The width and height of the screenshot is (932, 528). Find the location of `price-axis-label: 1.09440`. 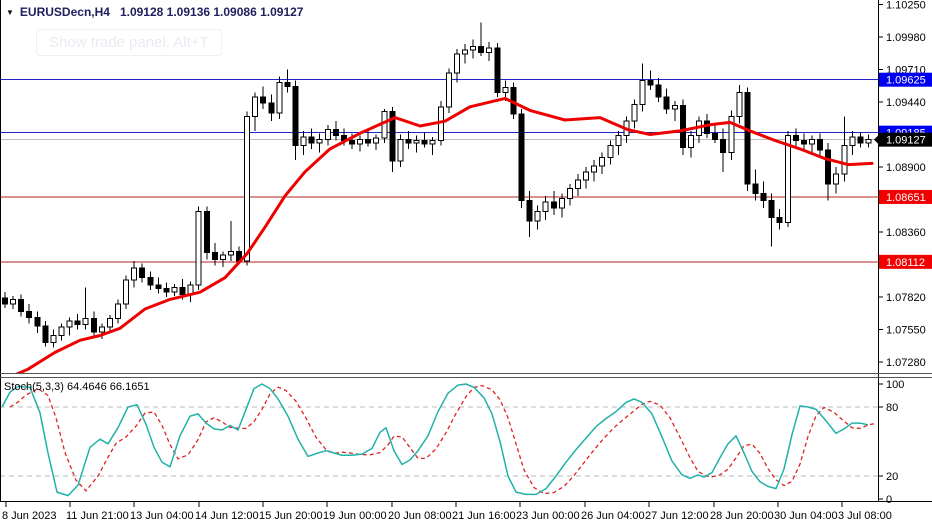

price-axis-label: 1.09440 is located at coordinates (906, 103).